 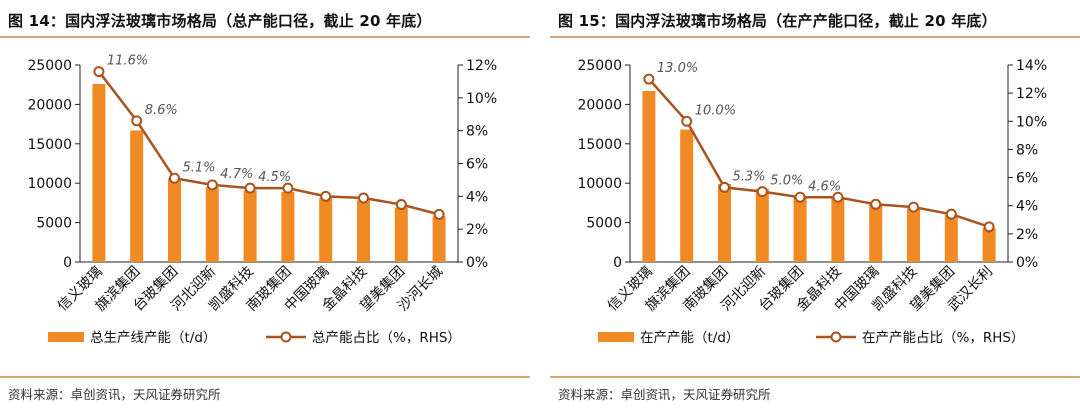 I want to click on right-tick-label: 14%, so click(x=1031, y=66).